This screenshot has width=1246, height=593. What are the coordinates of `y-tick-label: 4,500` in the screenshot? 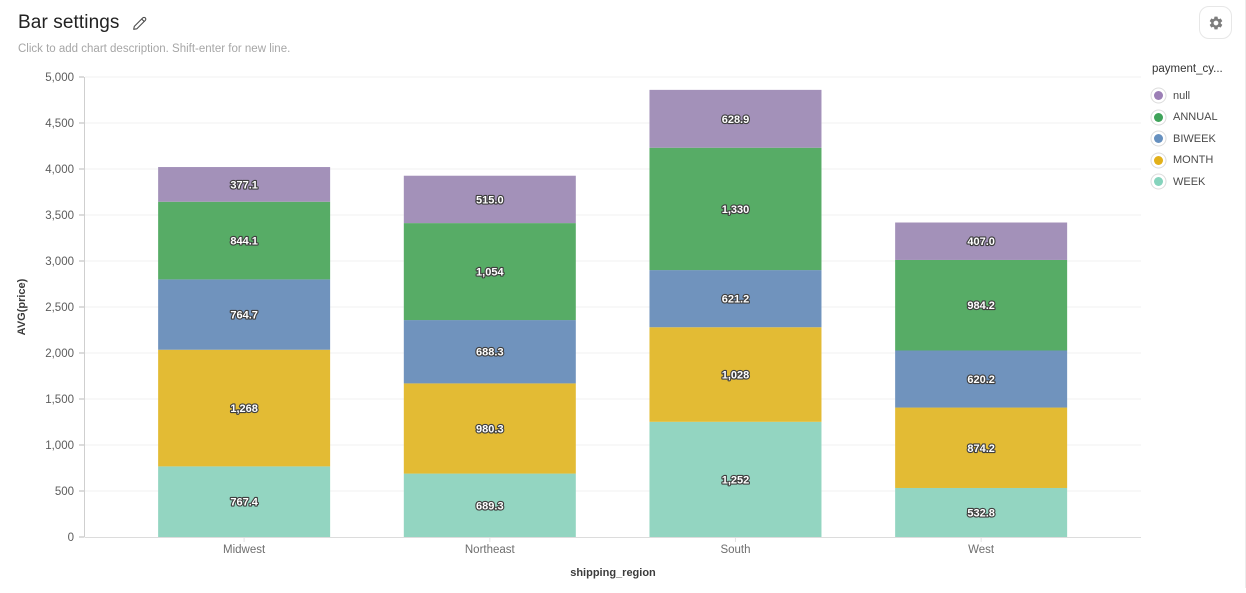 It's located at (59, 124).